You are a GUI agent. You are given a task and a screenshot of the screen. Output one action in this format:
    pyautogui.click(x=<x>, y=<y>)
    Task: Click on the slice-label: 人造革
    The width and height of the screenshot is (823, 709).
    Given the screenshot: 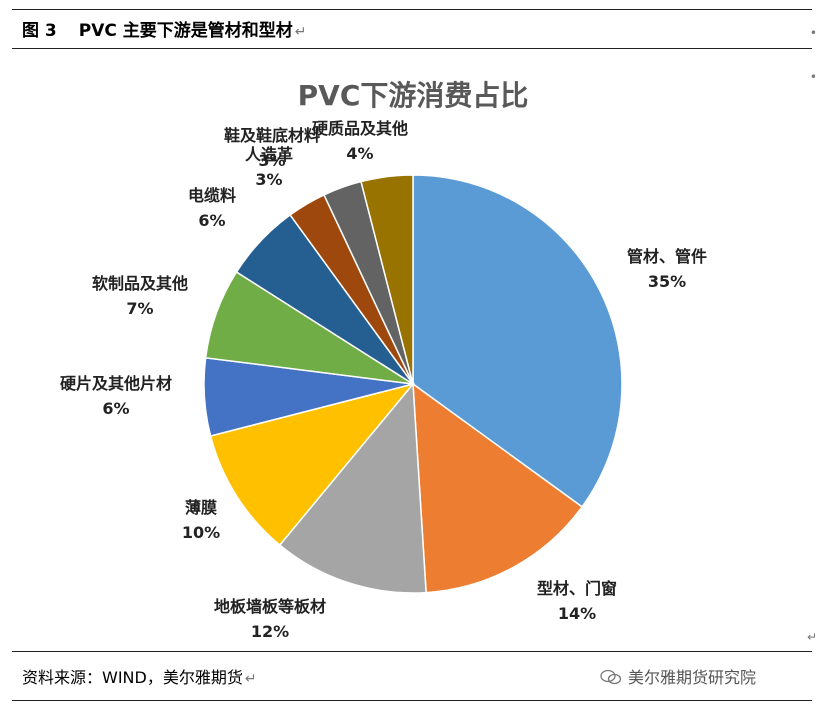 What is the action you would take?
    pyautogui.click(x=269, y=154)
    